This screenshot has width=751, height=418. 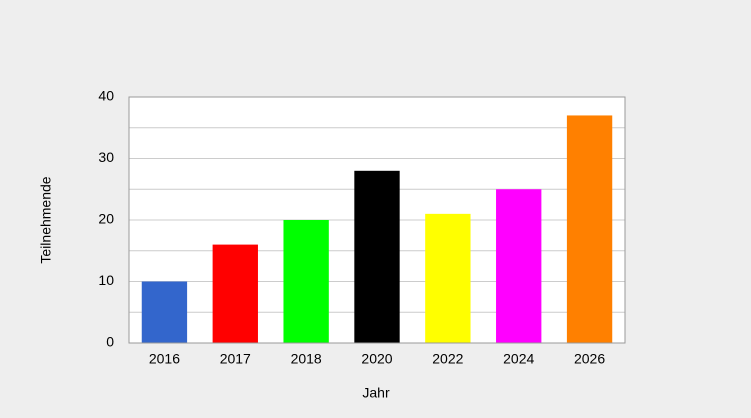 I want to click on x-tick-label: 2026, so click(x=589, y=359).